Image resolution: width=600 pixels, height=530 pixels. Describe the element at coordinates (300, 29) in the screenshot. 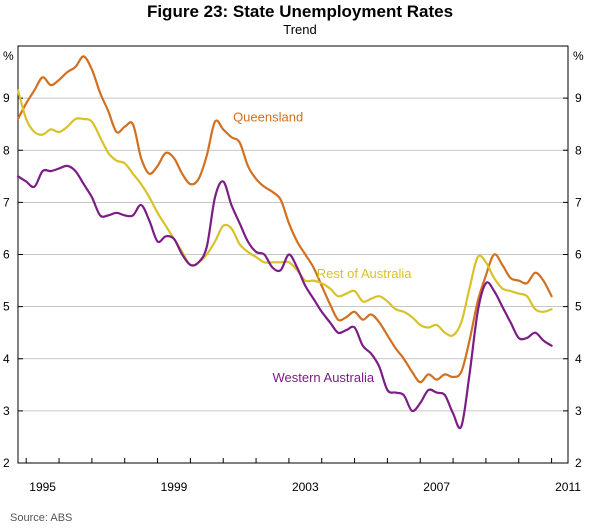

I see `chart-subtitle: Trend` at that location.